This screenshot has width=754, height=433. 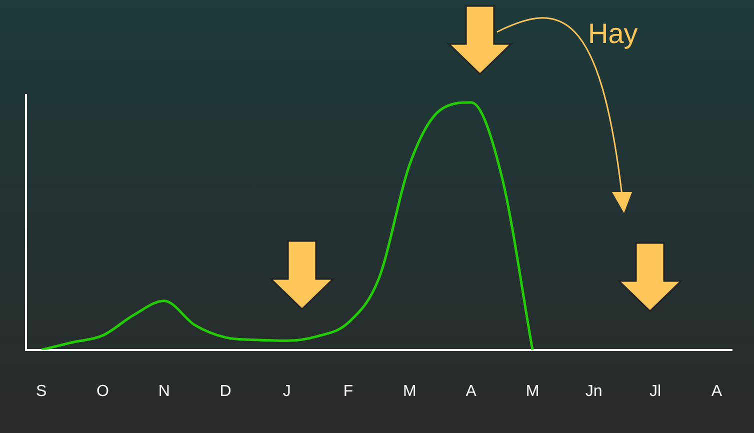 What do you see at coordinates (593, 391) in the screenshot?
I see `x-tick-label: Jn` at bounding box center [593, 391].